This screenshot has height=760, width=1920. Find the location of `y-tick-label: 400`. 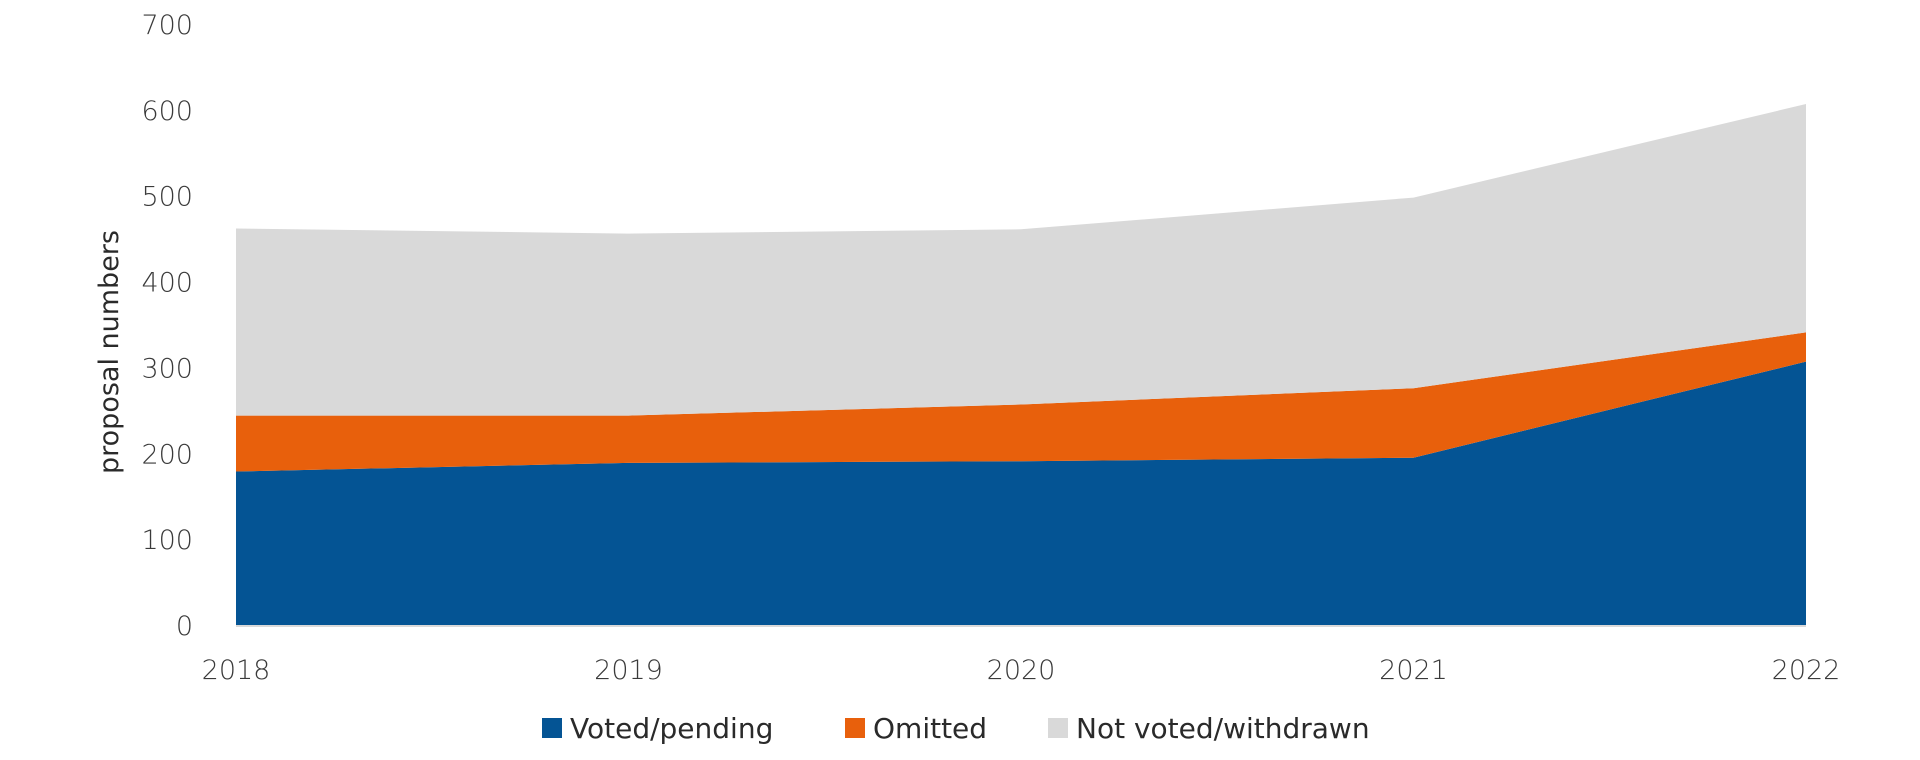

y-tick-label: 400 is located at coordinates (167, 283).